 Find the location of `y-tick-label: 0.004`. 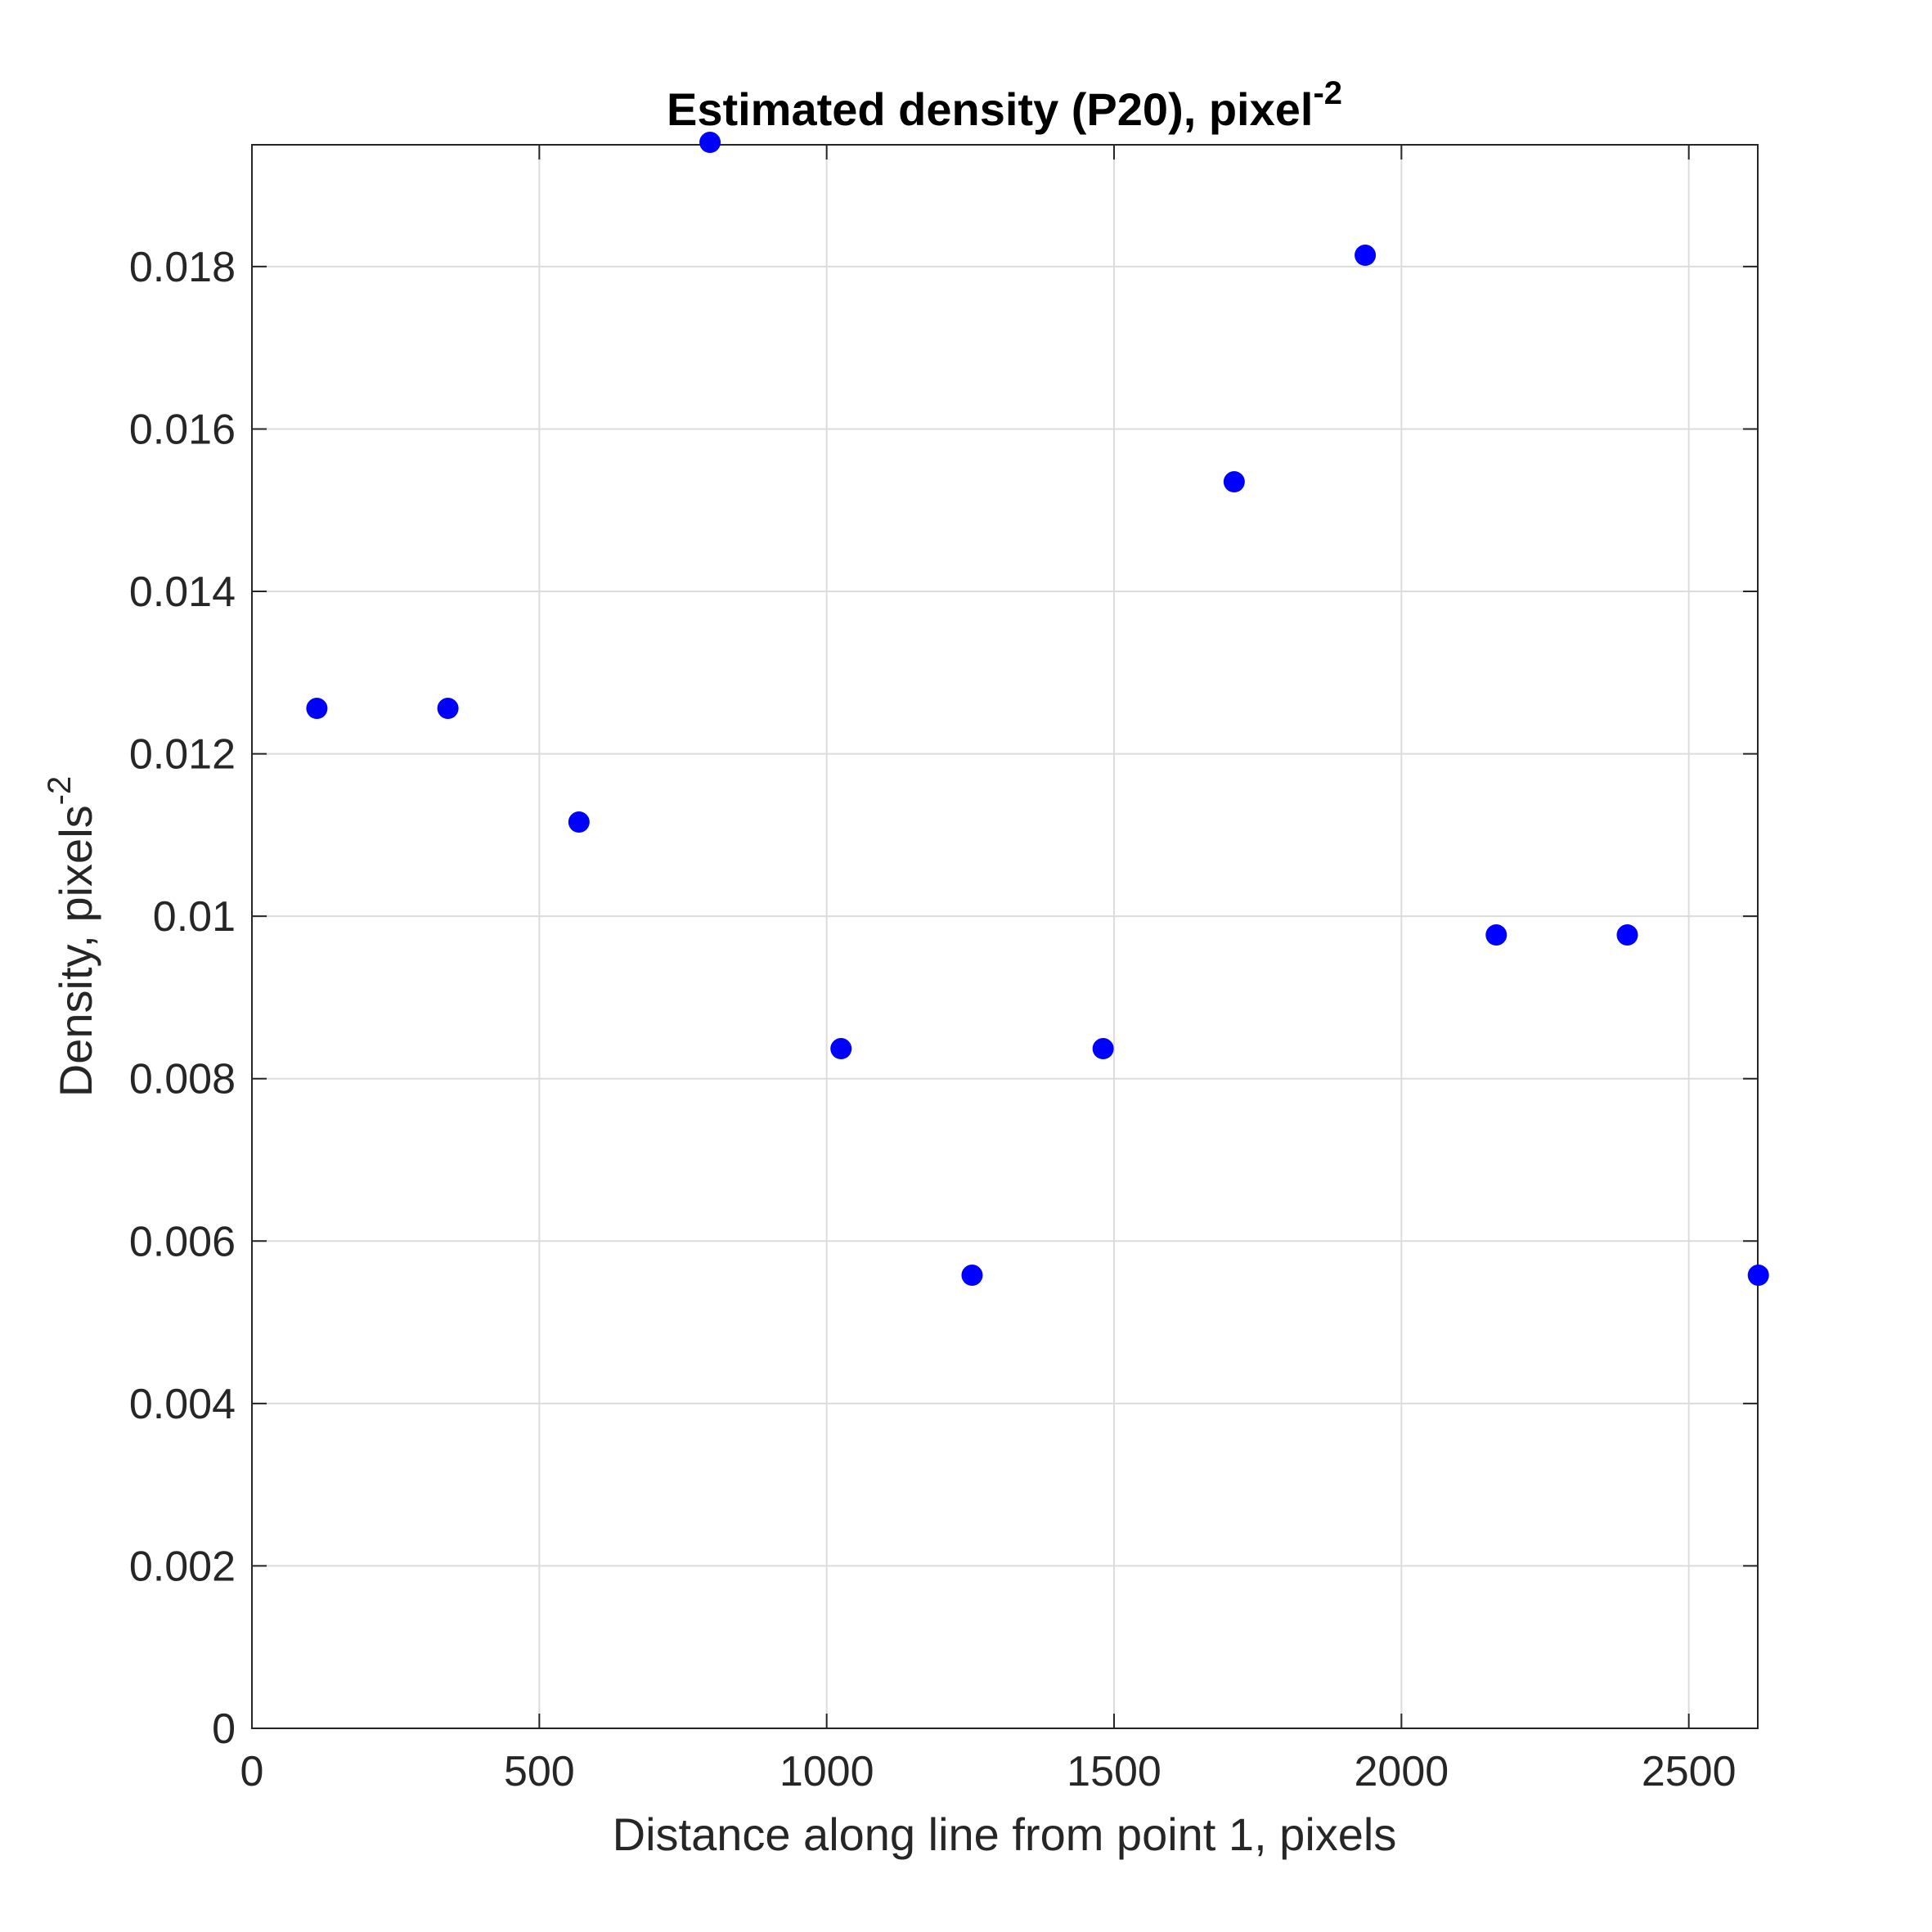

y-tick-label: 0.004 is located at coordinates (183, 1405).